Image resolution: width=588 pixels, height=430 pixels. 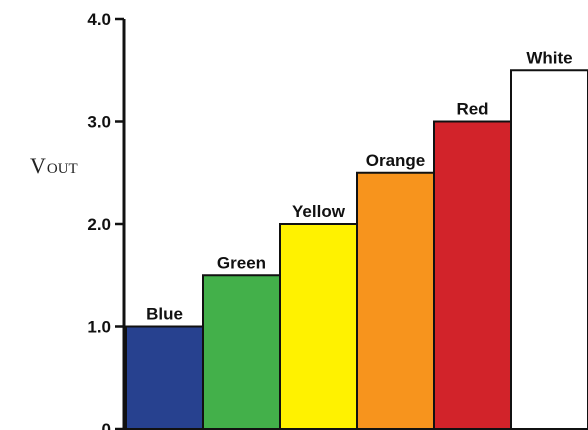 I want to click on bar-blue, so click(x=164, y=377).